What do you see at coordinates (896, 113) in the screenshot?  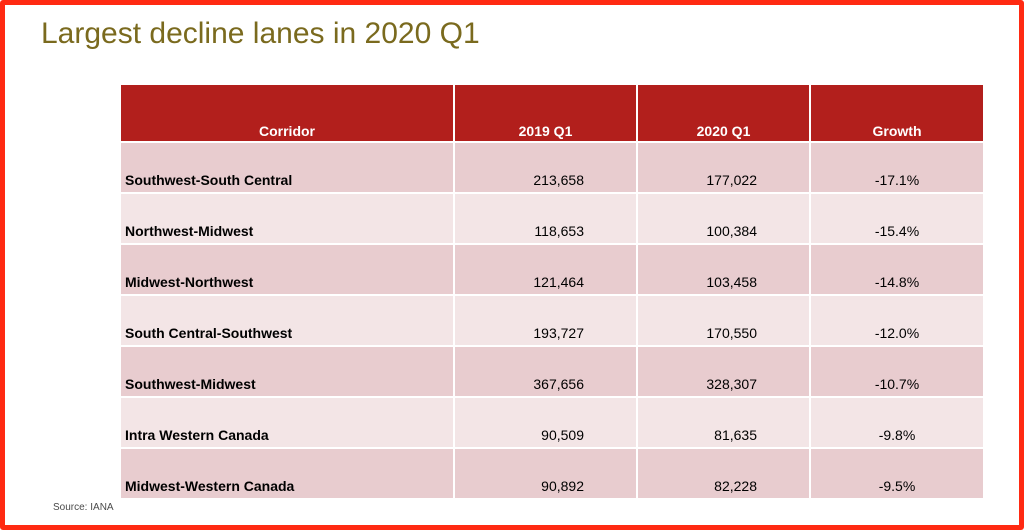 I see `column-header-growth: Growth` at bounding box center [896, 113].